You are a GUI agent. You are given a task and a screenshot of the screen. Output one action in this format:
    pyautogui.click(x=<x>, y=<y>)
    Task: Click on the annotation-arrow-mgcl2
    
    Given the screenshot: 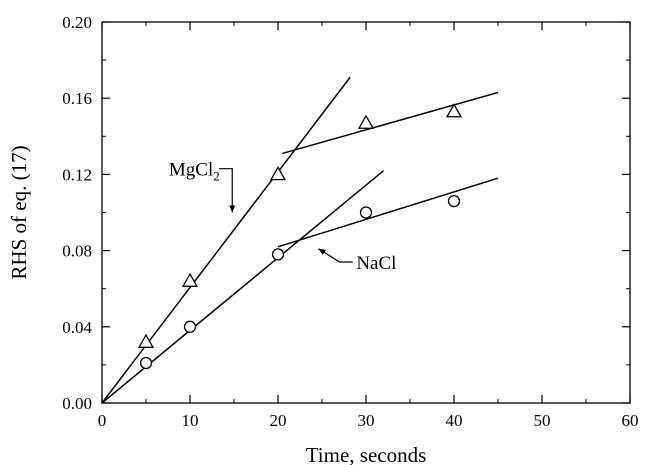 What is the action you would take?
    pyautogui.click(x=227, y=190)
    